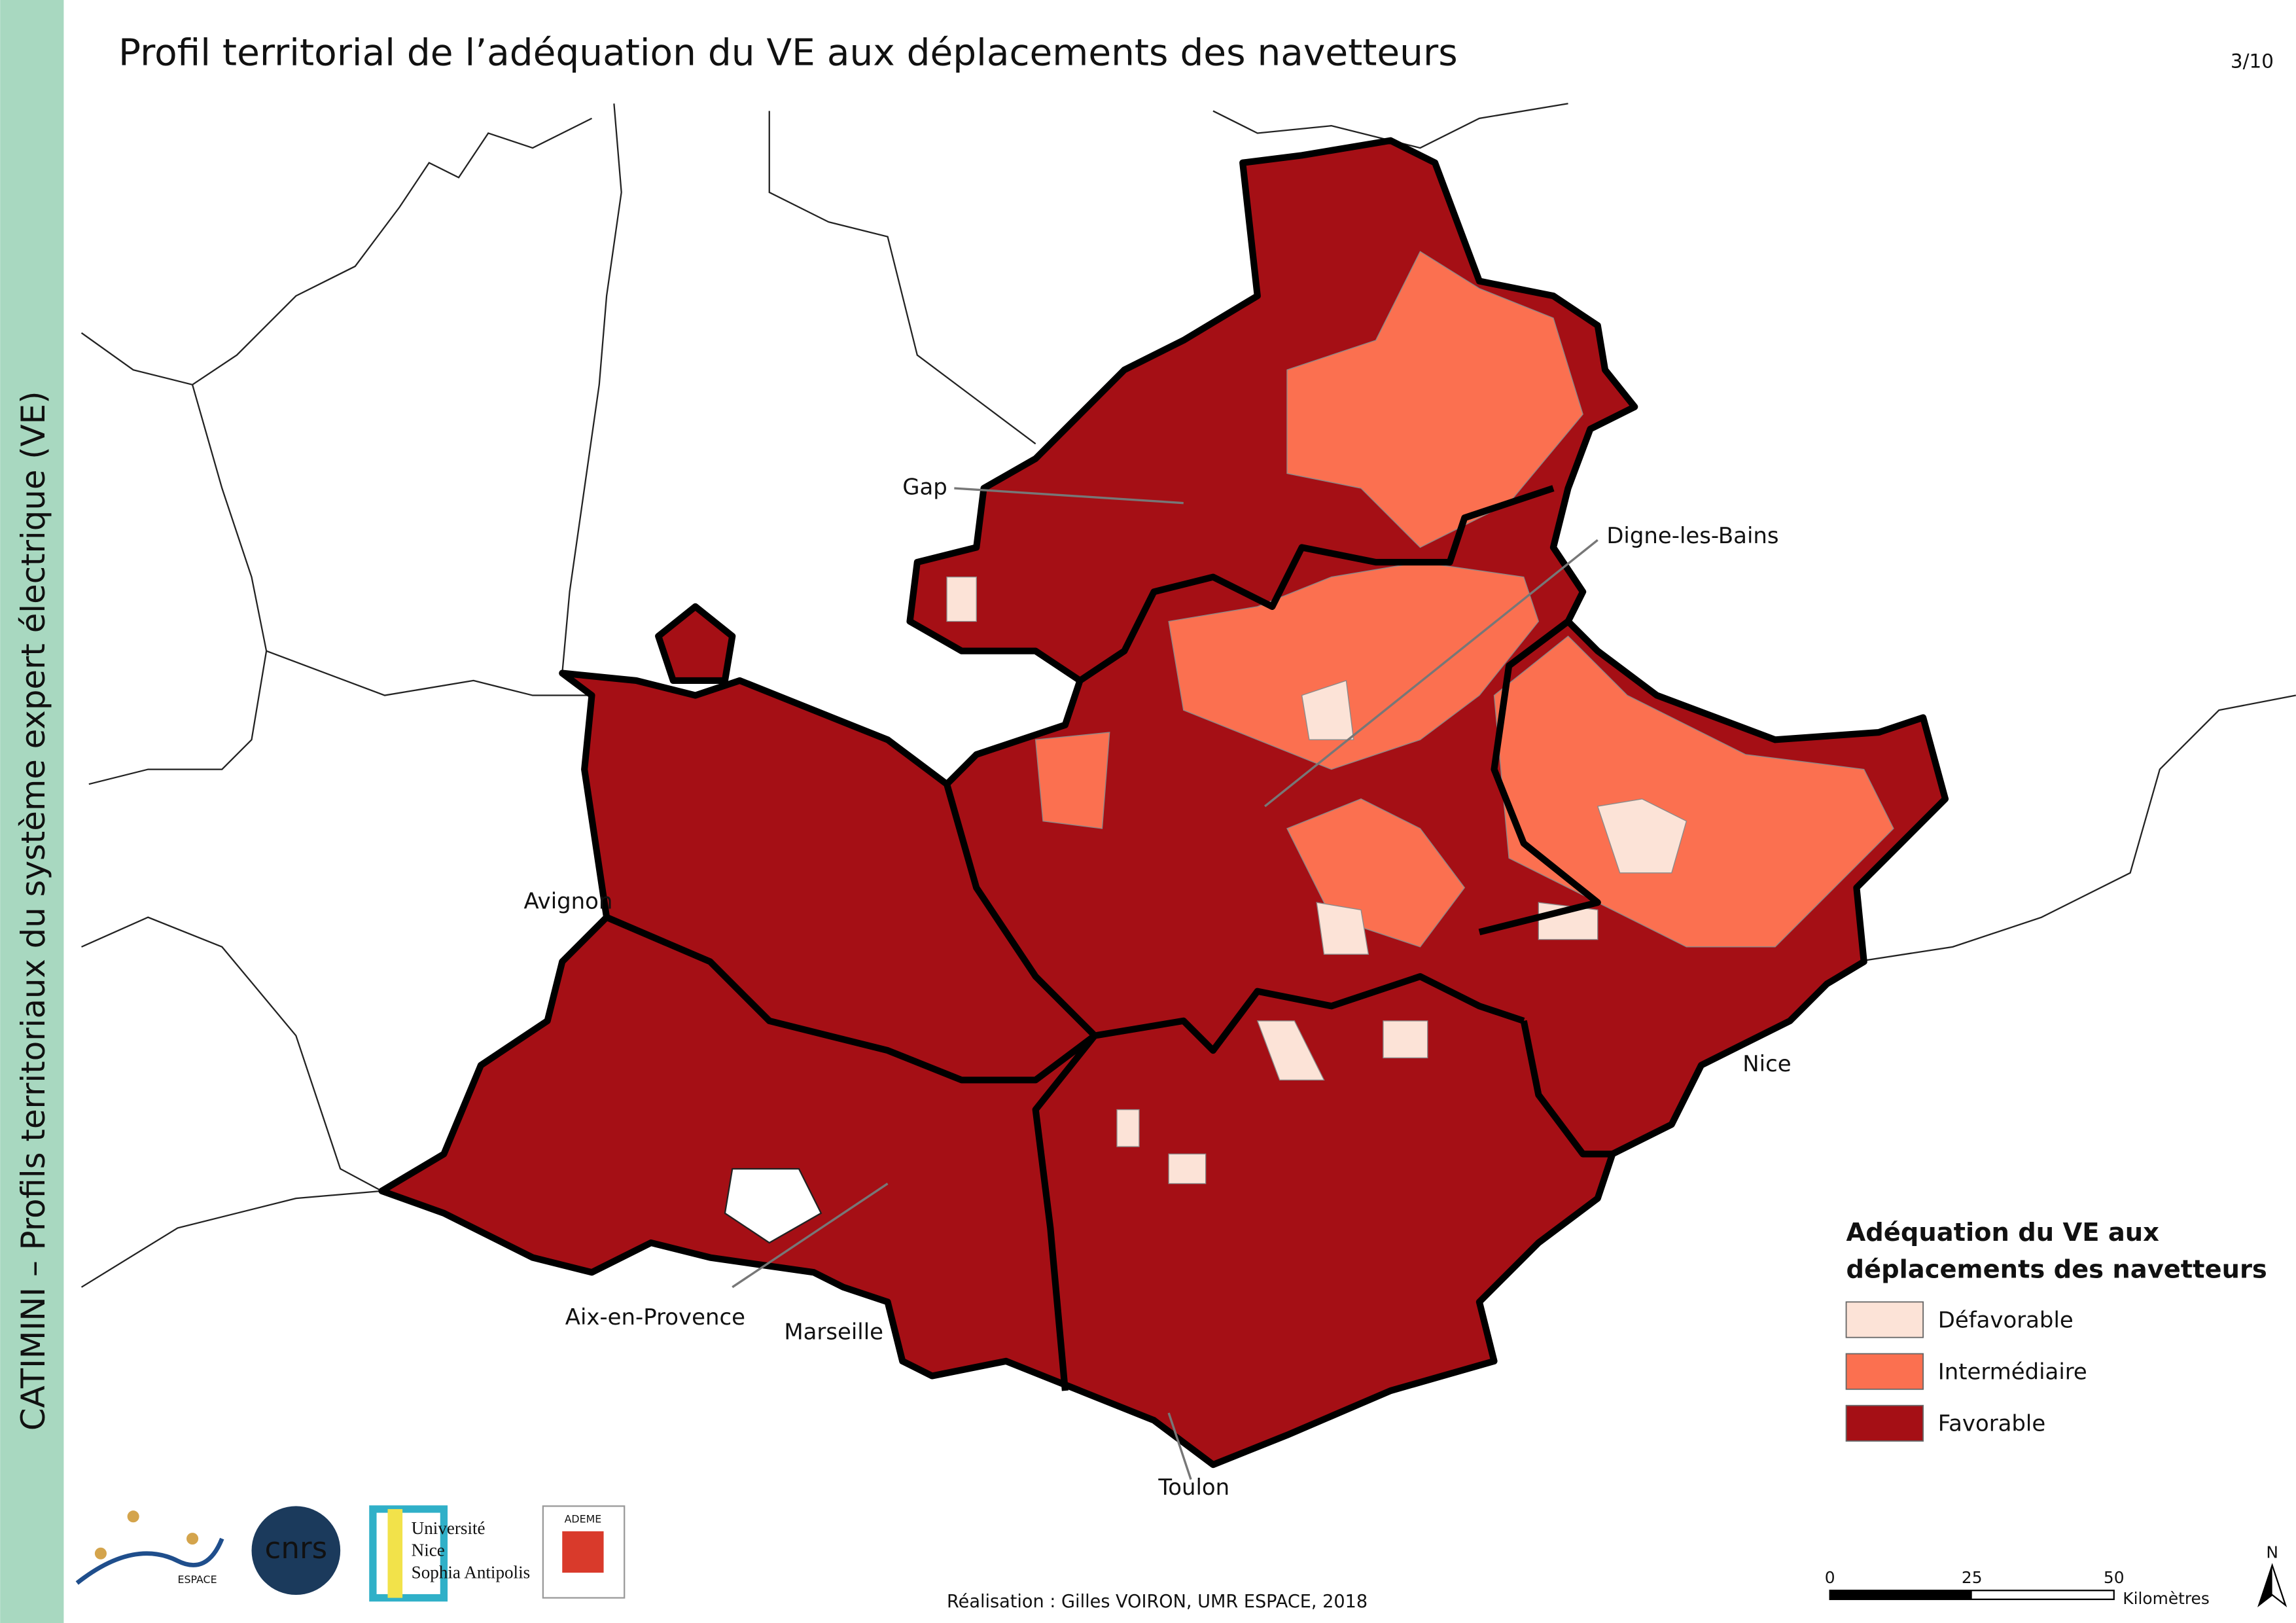 The height and width of the screenshot is (1623, 2296). Describe the element at coordinates (1316, 881) in the screenshot. I see `unfavourable-areas` at that location.